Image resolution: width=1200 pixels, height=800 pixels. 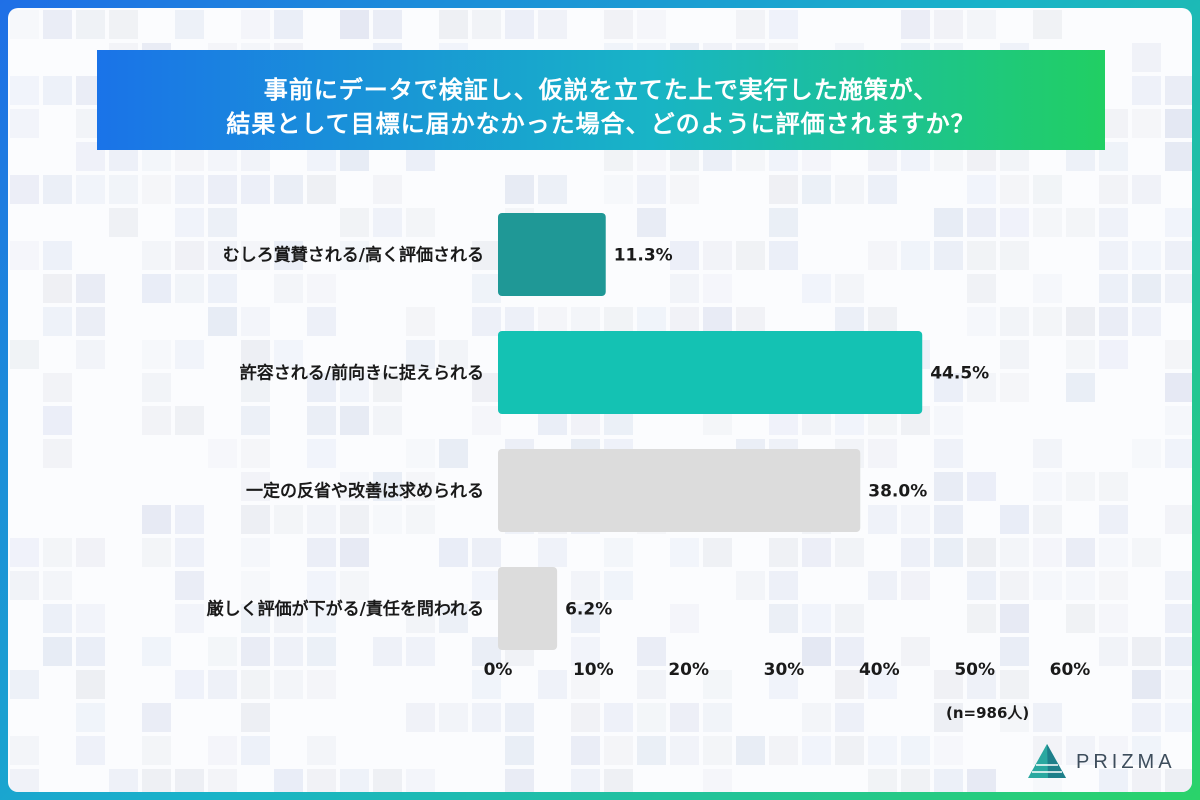 What do you see at coordinates (897, 492) in the screenshot?
I see `value-label: 38.0%` at bounding box center [897, 492].